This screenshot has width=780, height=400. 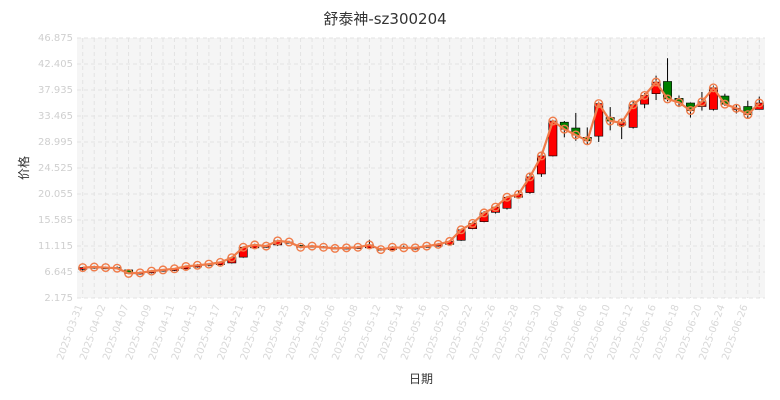 What do you see at coordinates (58, 272) in the screenshot?
I see `y-tick-label: 6.645` at bounding box center [58, 272].